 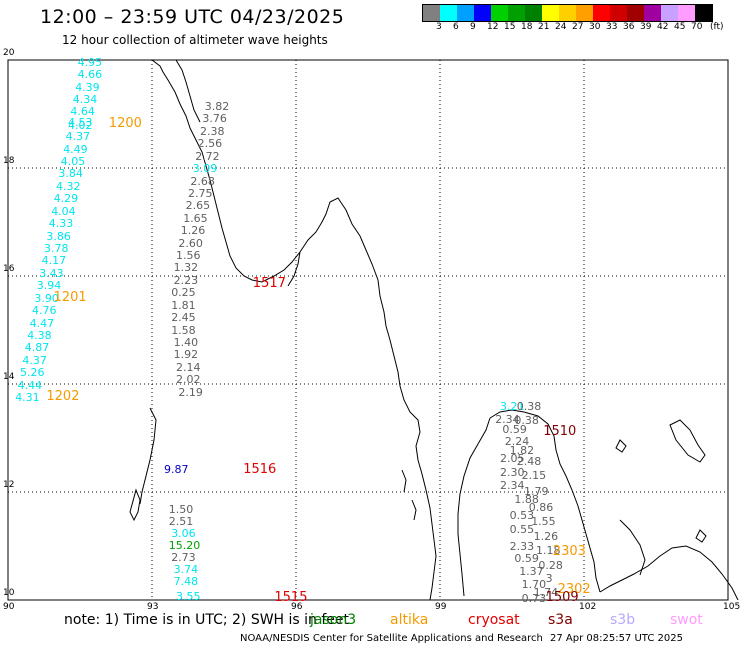 I want to click on latitude-label: 12, so click(x=9, y=485).